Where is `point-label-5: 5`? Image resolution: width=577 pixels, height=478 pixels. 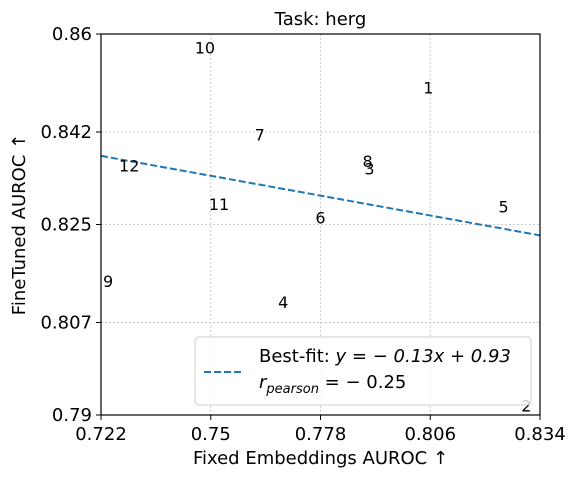
point-label-5: 5 is located at coordinates (503, 207).